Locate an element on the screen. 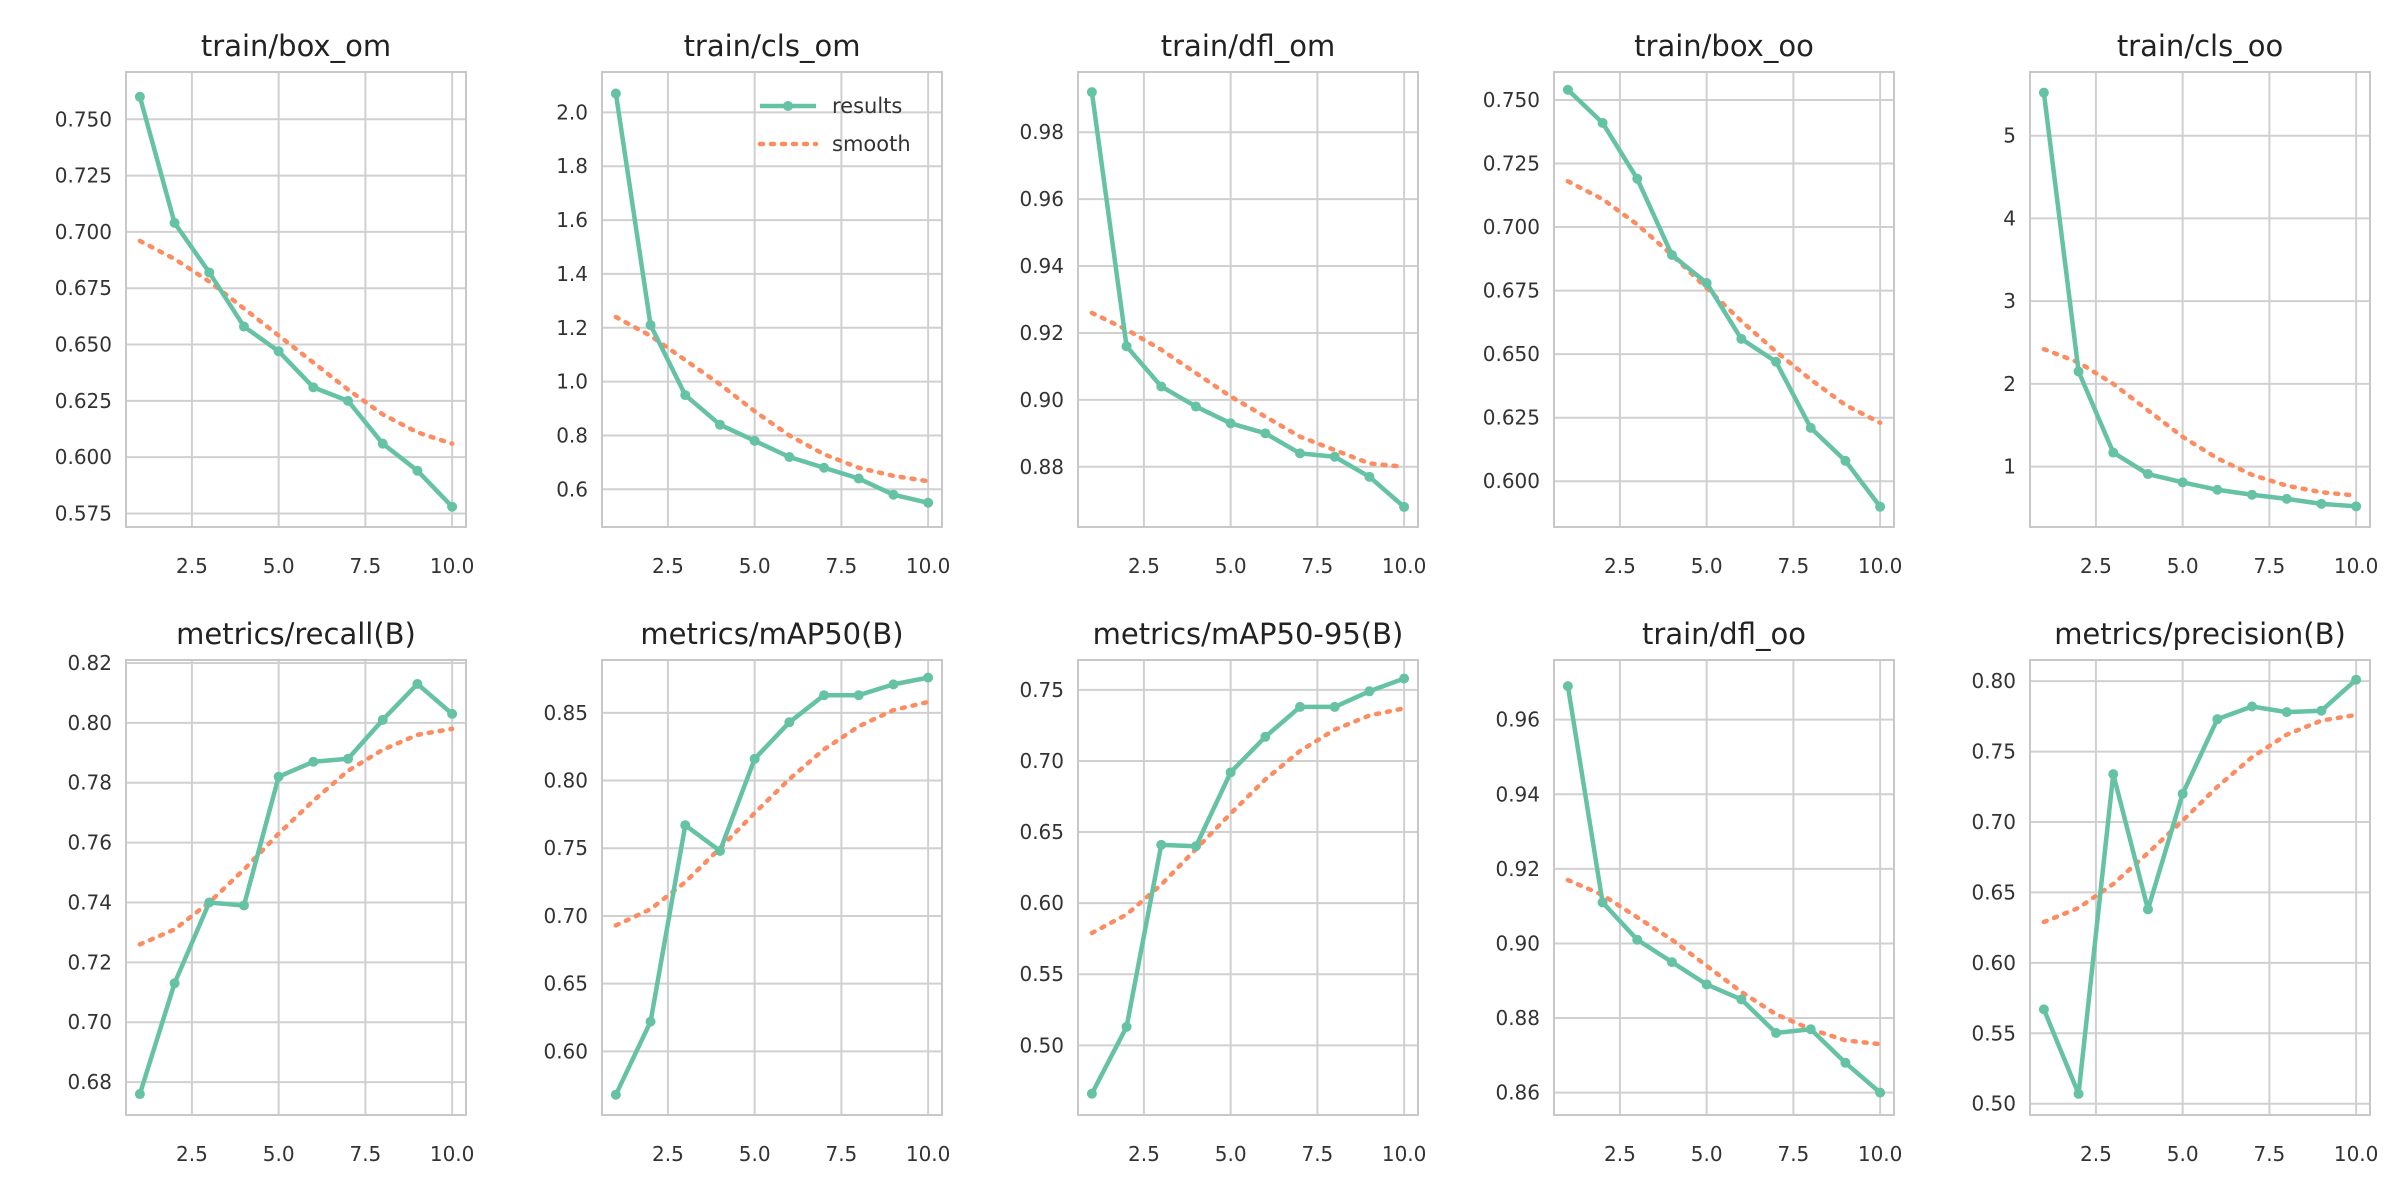 This screenshot has height=1200, width=2400. y-tick-label: 0.98 is located at coordinates (1041, 132).